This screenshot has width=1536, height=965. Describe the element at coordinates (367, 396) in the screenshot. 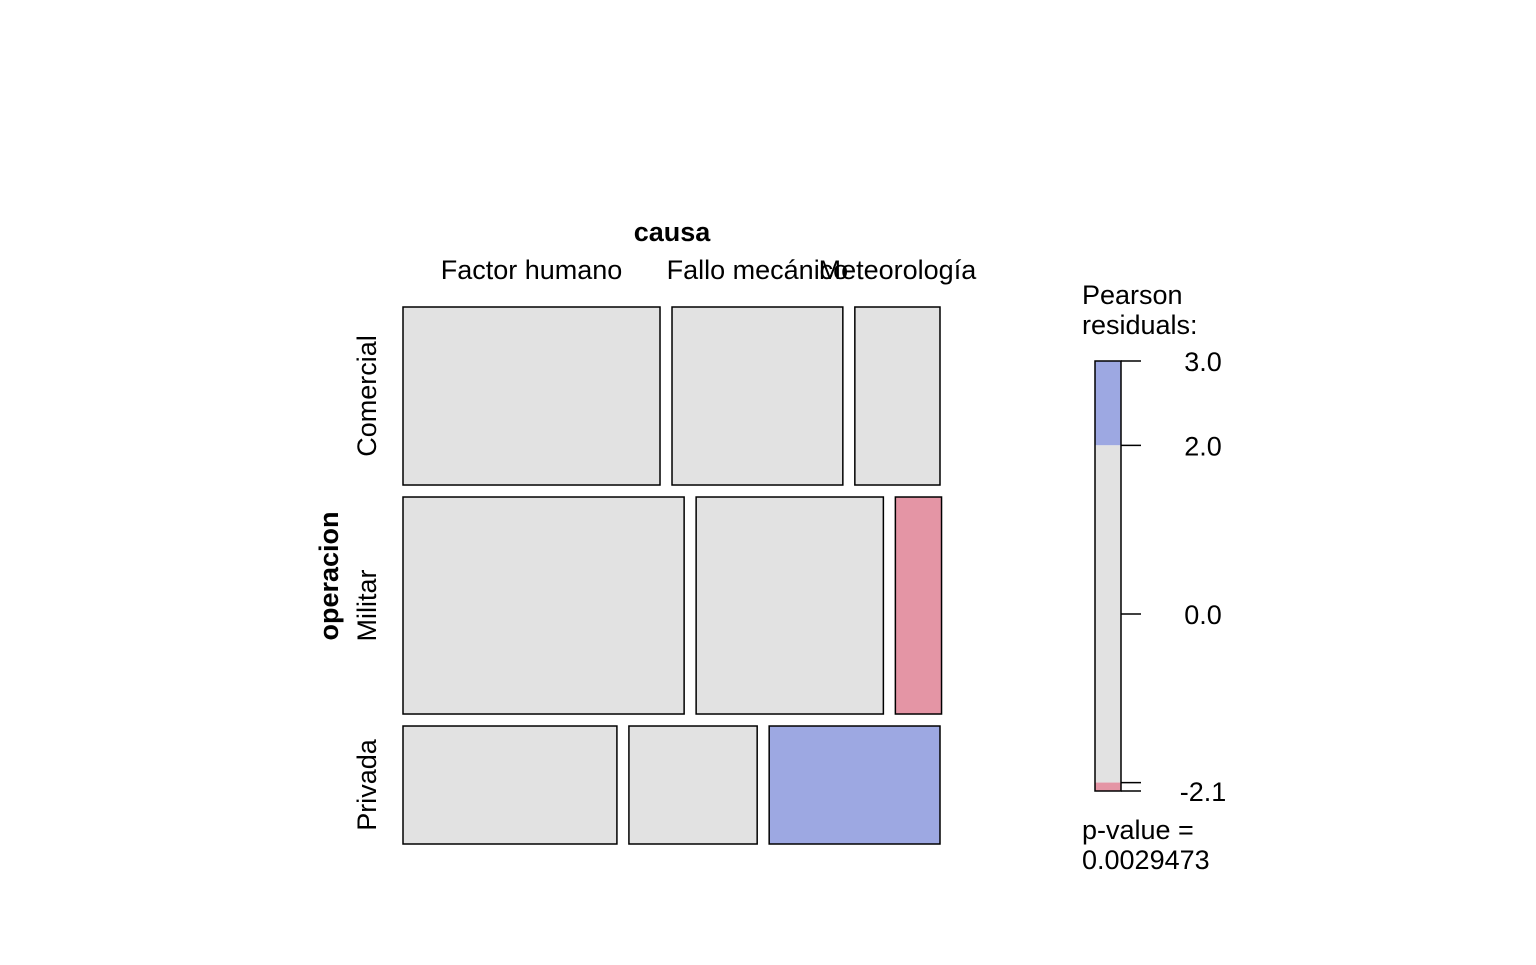

I see `y-level-label: Comercial` at that location.